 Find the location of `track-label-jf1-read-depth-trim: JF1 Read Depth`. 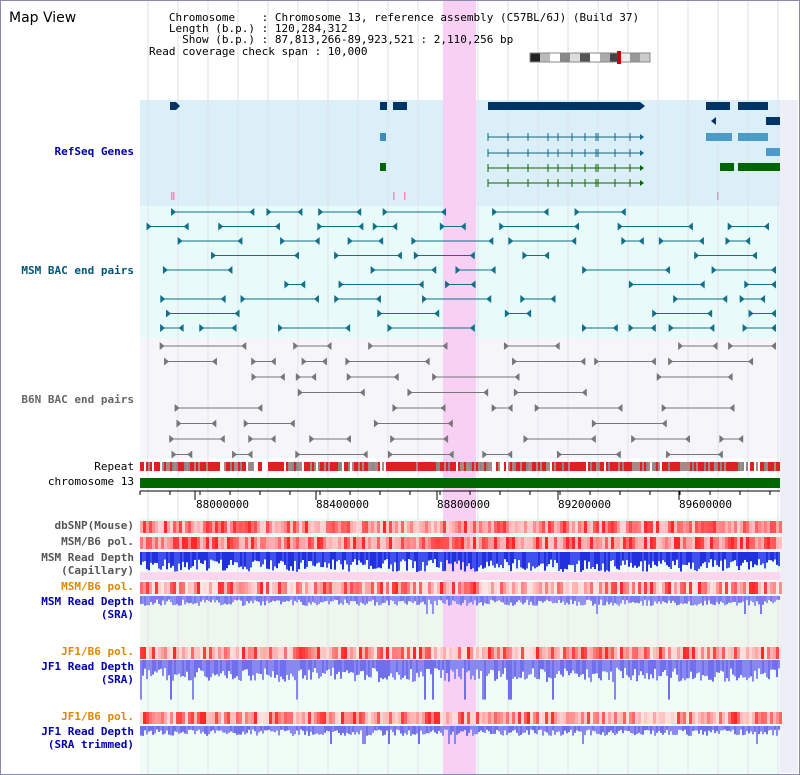

track-label-jf1-read-depth-trim: JF1 Read Depth is located at coordinates (87, 731).